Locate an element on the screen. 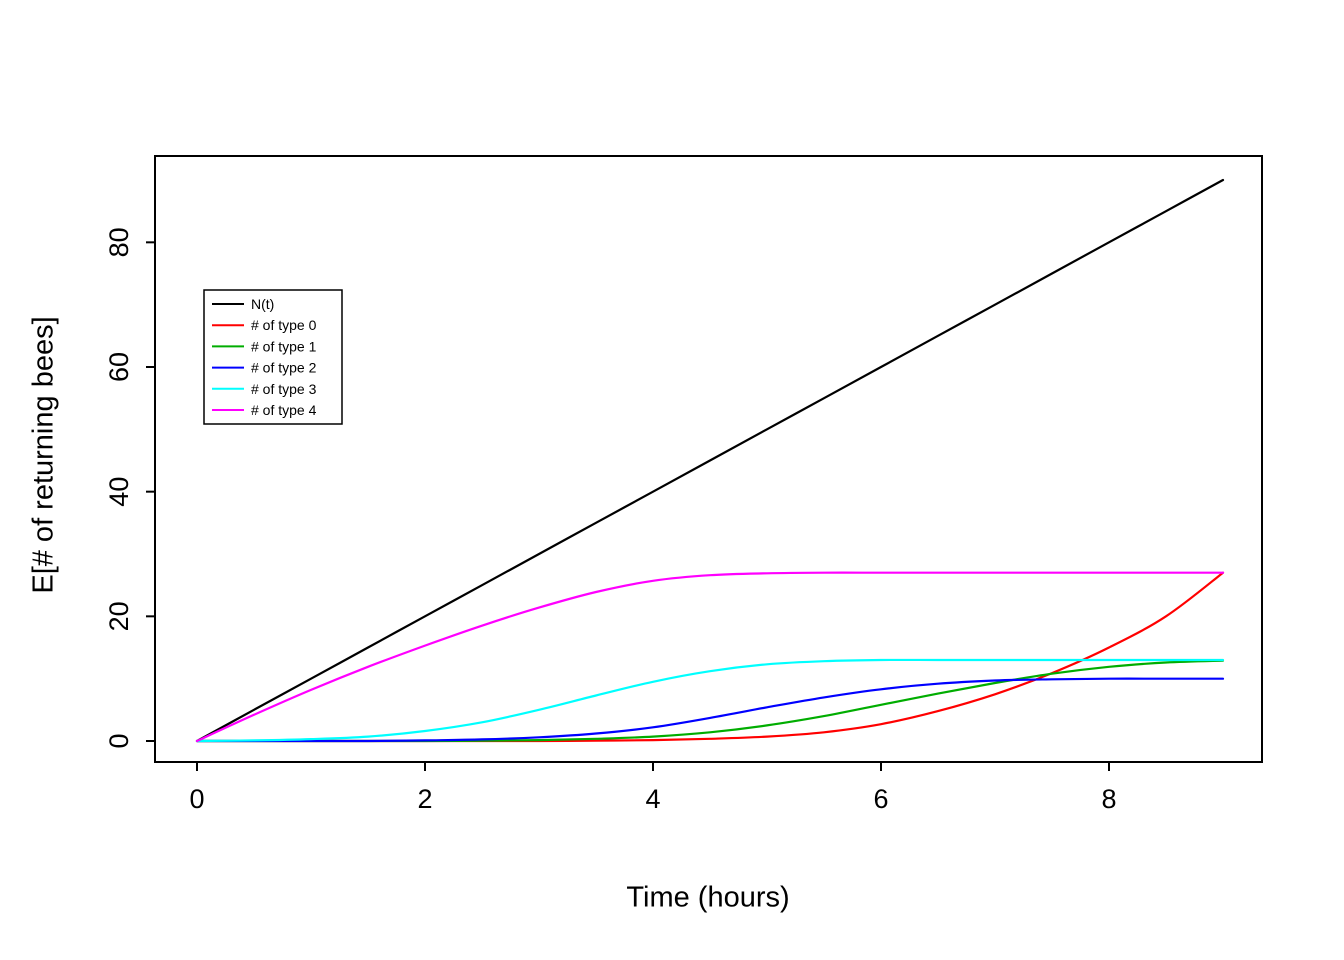  legend-label-4: # of type 3 is located at coordinates (284, 389).